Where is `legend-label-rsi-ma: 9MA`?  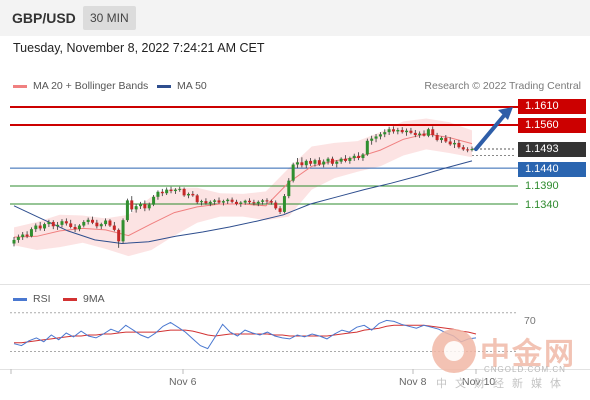 legend-label-rsi-ma: 9MA is located at coordinates (94, 299).